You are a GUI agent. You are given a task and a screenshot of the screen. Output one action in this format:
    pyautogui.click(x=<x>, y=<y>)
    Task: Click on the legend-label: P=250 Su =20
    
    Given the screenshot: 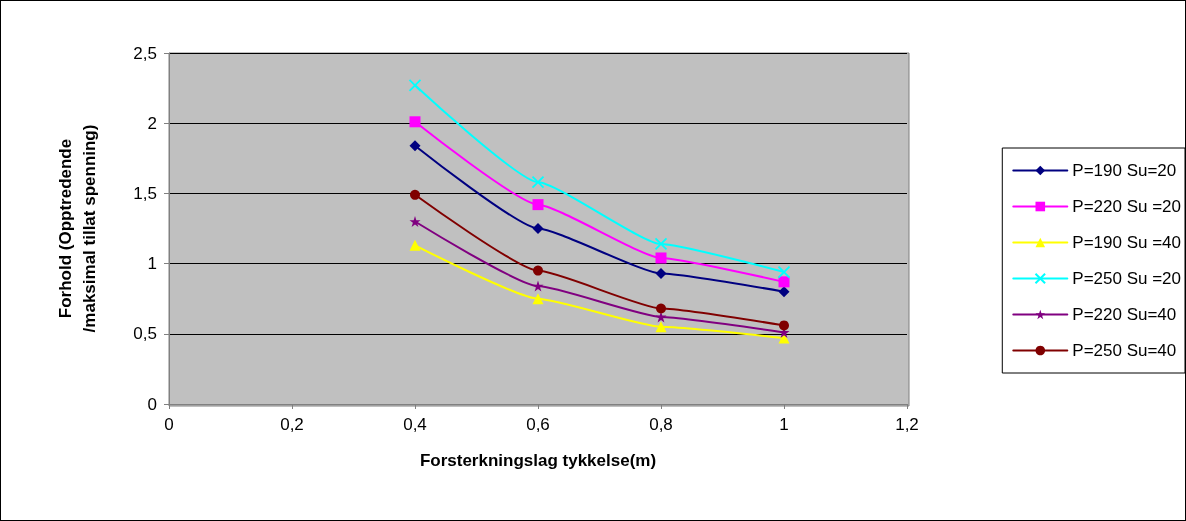 What is the action you would take?
    pyautogui.click(x=1127, y=278)
    